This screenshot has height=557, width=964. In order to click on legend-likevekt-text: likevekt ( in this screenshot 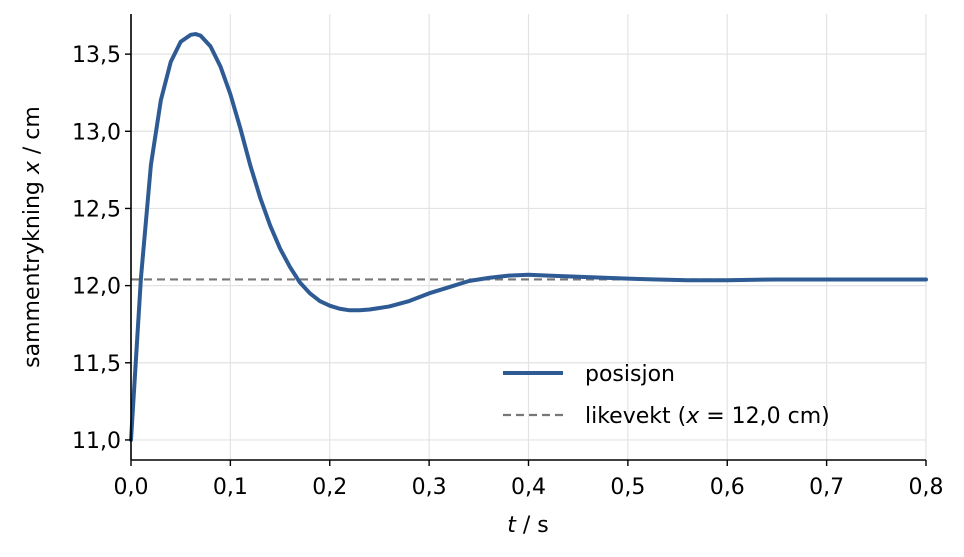, I will do `click(635, 416)`.